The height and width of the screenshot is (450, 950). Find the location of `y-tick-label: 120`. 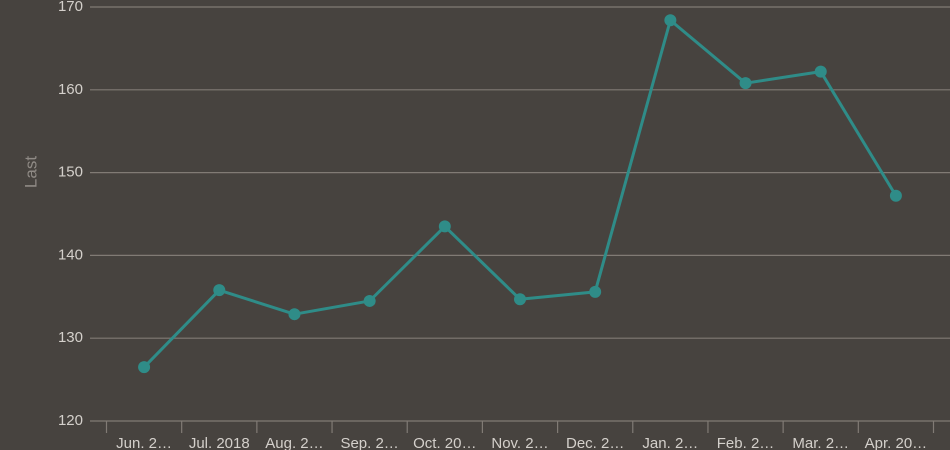

y-tick-label: 120 is located at coordinates (70, 420).